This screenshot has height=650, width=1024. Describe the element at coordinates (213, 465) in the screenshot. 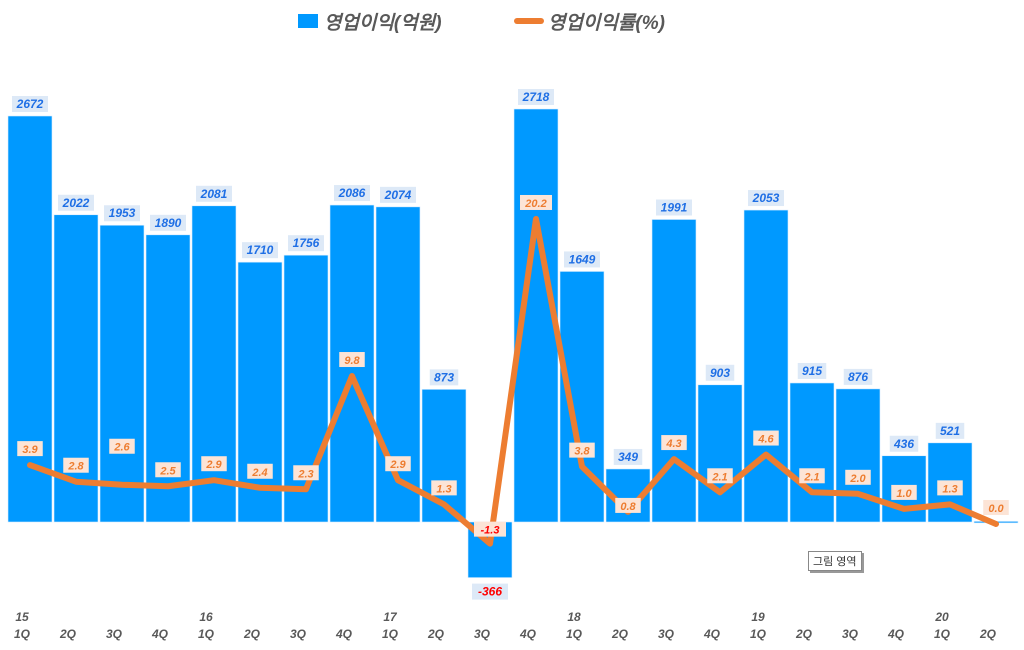

I see `line-value-label: 2.9` at that location.